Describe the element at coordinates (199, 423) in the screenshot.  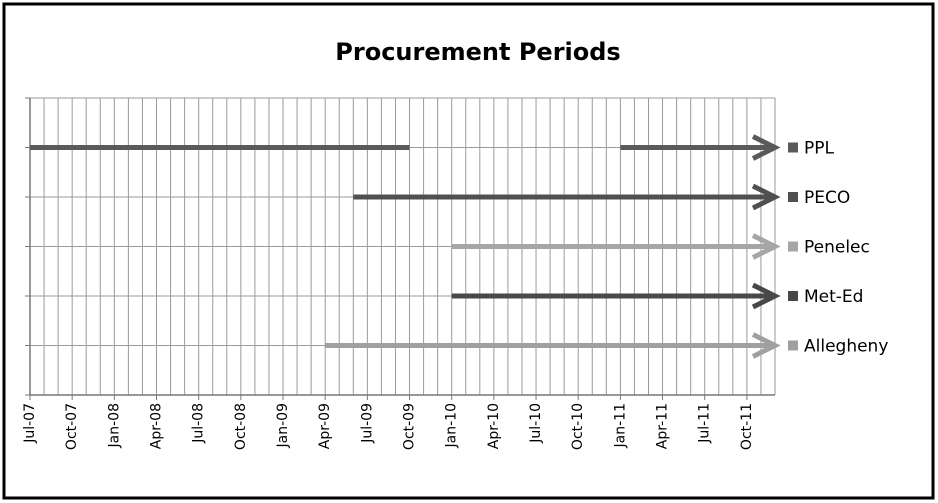
I see `x-tick-label: Jul-08` at that location.